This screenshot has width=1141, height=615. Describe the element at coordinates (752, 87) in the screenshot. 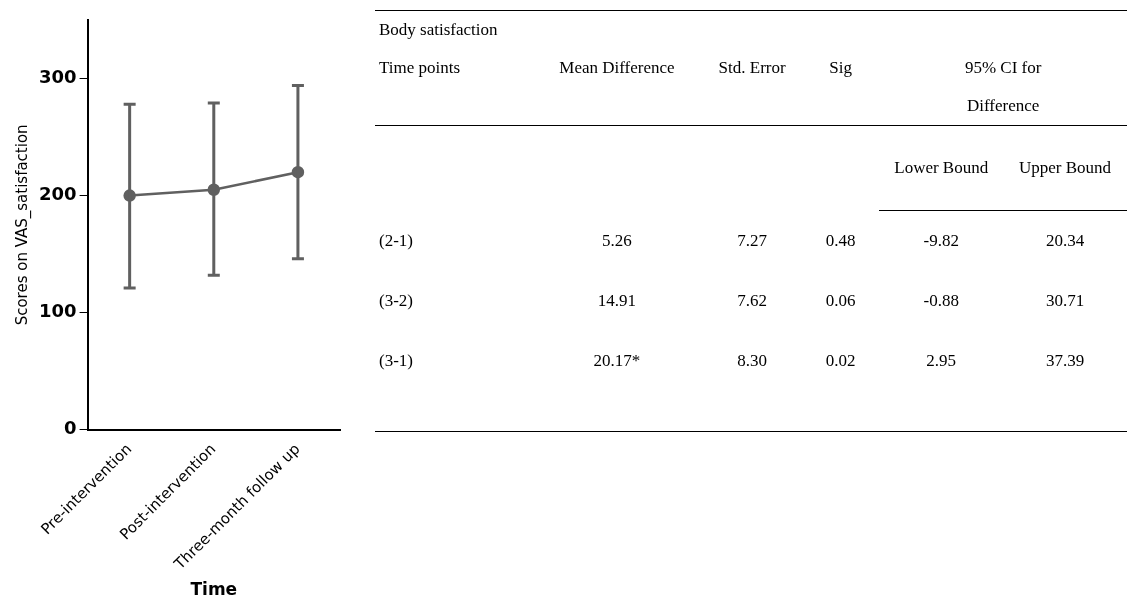

I see `text: Std. Error` at that location.